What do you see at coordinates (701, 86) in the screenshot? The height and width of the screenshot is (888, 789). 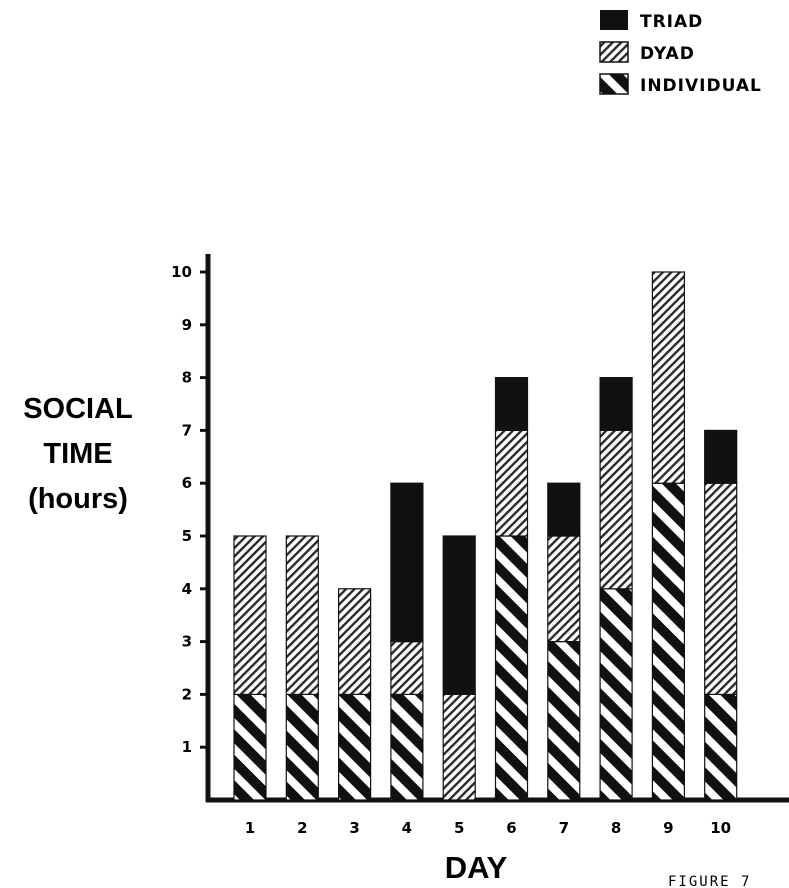 I see `legend-label-individual: INDIVIDUAL` at bounding box center [701, 86].